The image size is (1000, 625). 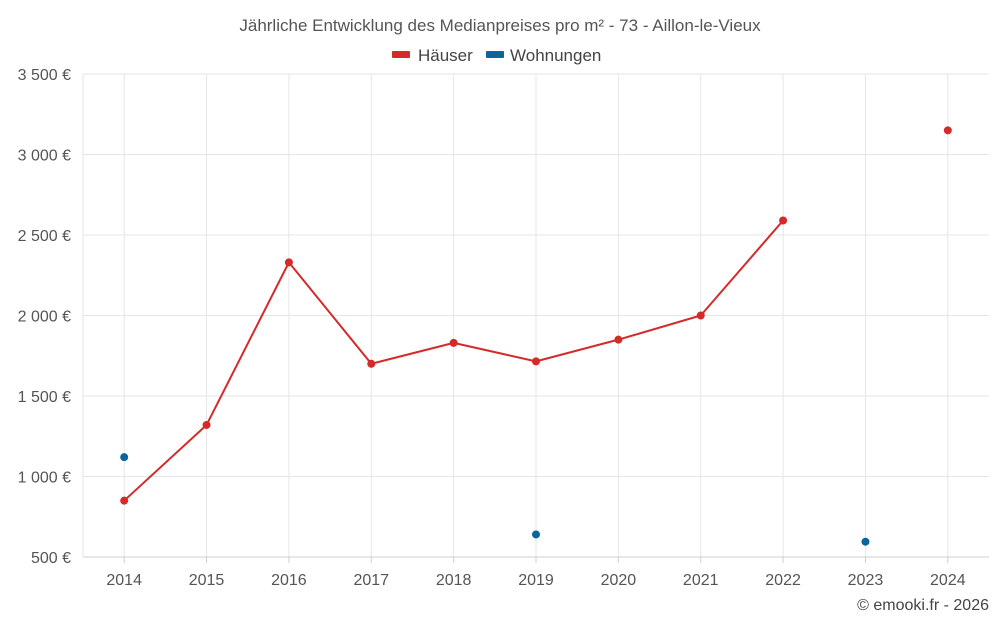 What do you see at coordinates (51, 558) in the screenshot?
I see `y-tick-label: 500 €` at bounding box center [51, 558].